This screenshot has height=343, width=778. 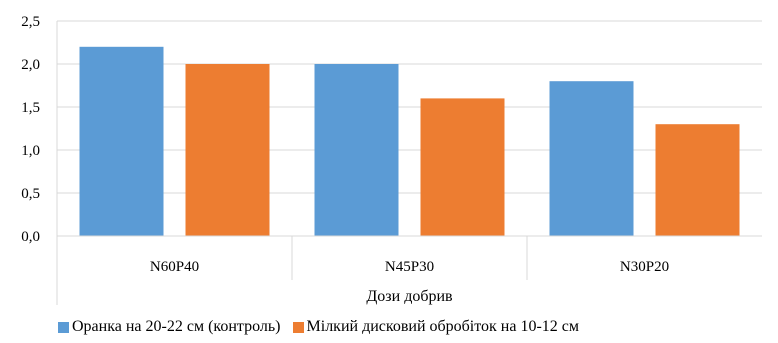 I want to click on x-tick-label: N60P40, so click(x=174, y=267).